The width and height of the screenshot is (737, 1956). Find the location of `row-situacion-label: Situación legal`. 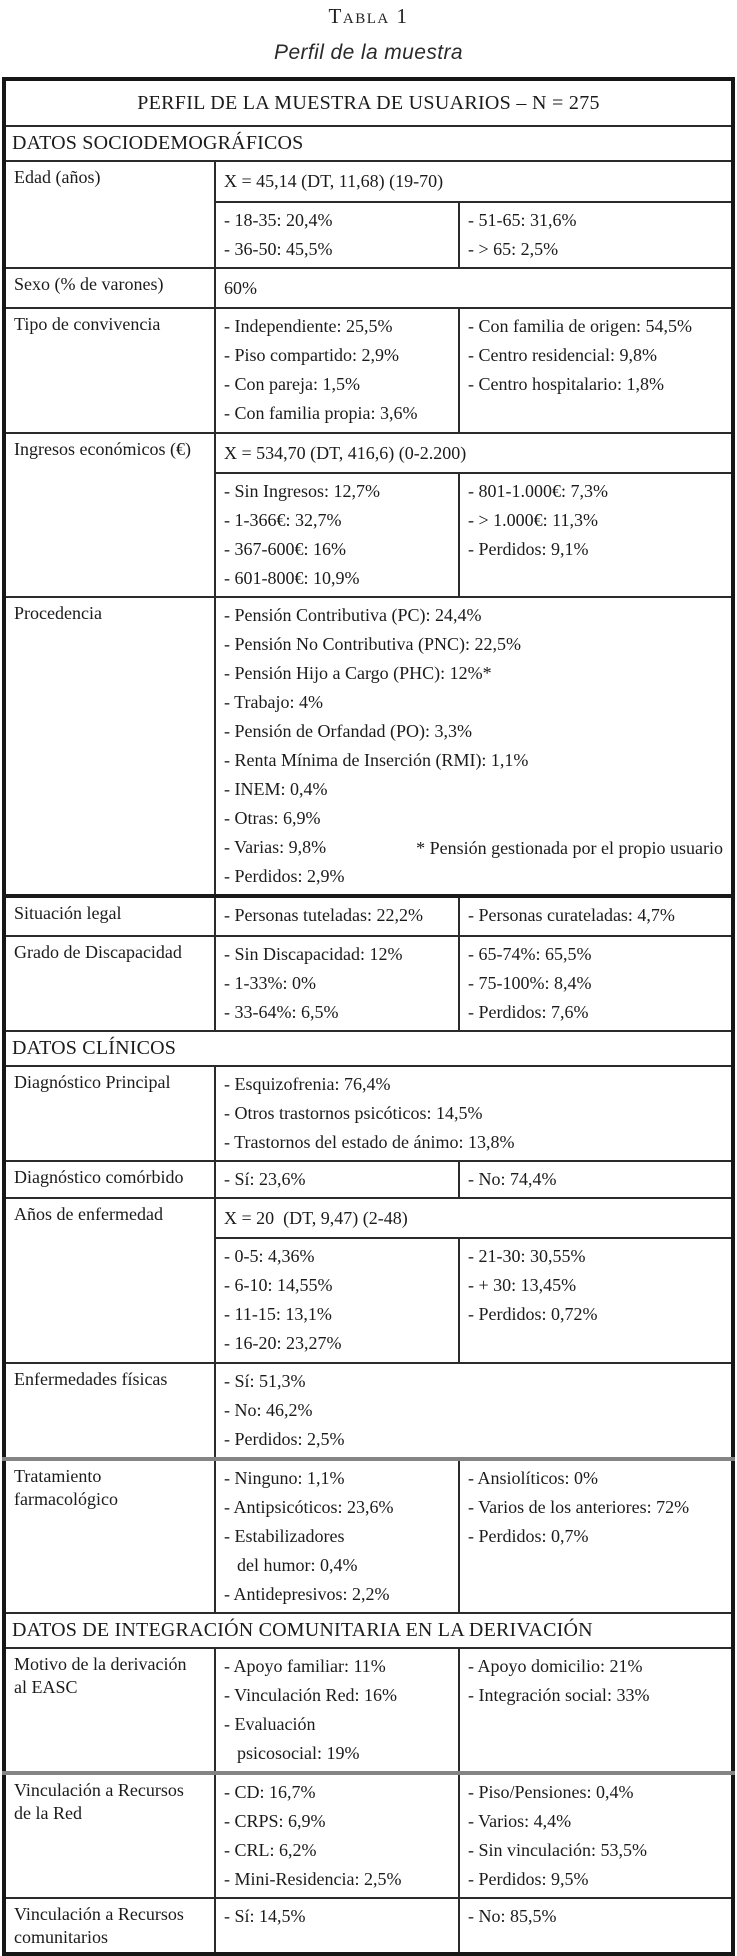

row-situacion-label: Situación legal is located at coordinates (109, 915).